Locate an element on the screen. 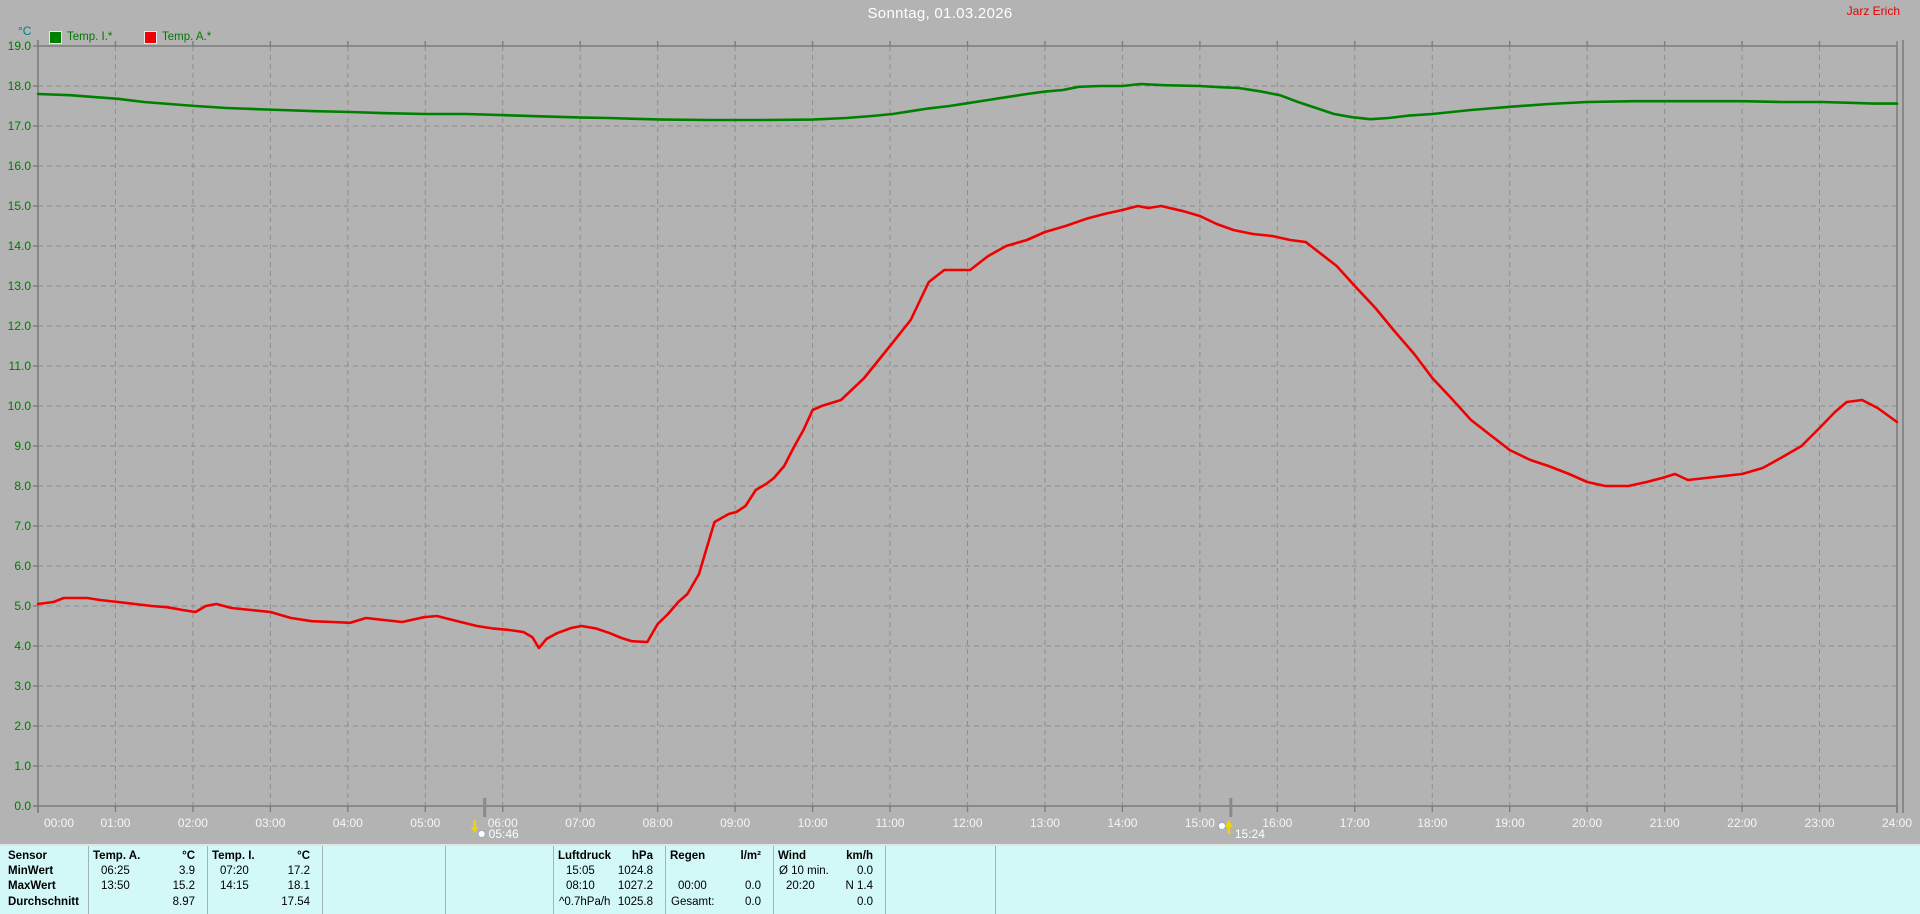  x-tick-label: 13:00 is located at coordinates (1045, 823).